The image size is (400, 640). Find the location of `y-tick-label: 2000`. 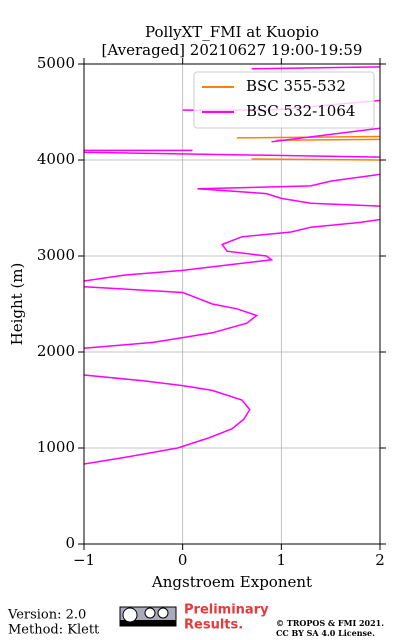

y-tick-label: 2000 is located at coordinates (56, 351).